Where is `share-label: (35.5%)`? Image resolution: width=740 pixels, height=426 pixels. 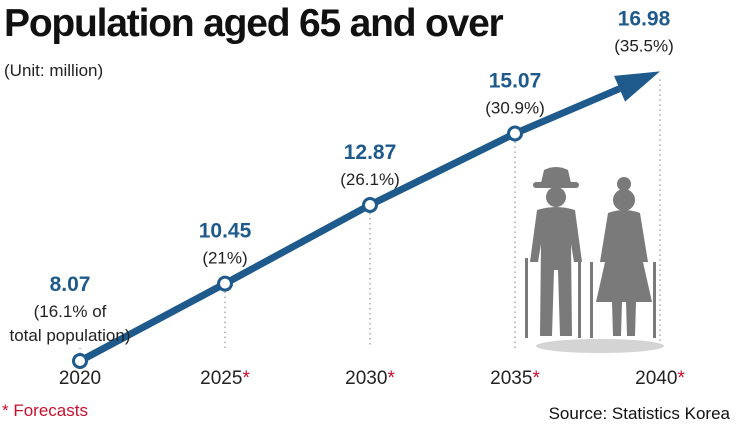
share-label: (35.5%) is located at coordinates (644, 45).